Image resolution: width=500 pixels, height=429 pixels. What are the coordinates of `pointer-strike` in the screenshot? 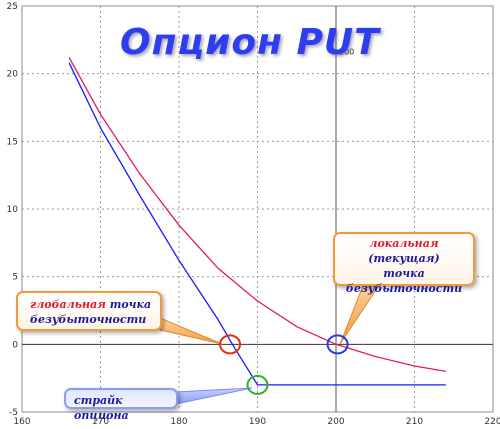 It's located at (214, 396).